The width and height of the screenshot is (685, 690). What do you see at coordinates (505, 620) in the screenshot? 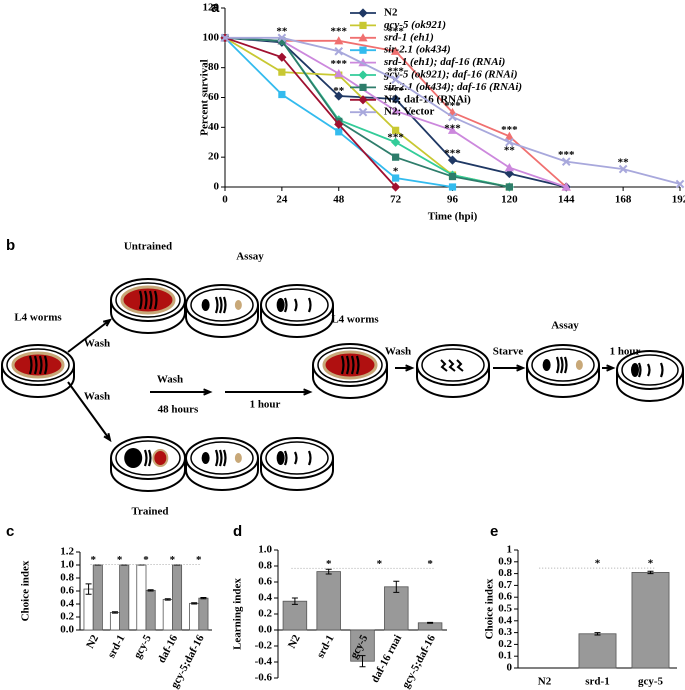
I see `y-tick-label: 0.4` at bounding box center [505, 620].